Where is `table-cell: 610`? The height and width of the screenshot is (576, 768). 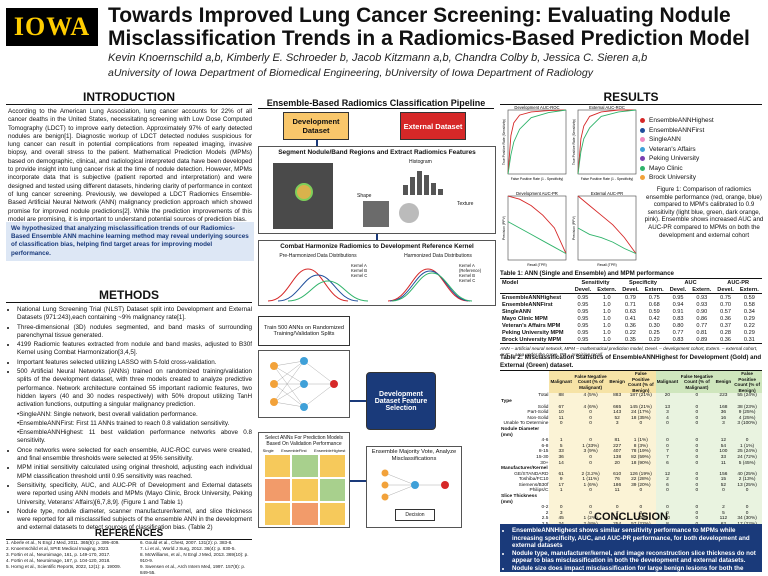
table-cell: 610 is located at coordinates (617, 474).